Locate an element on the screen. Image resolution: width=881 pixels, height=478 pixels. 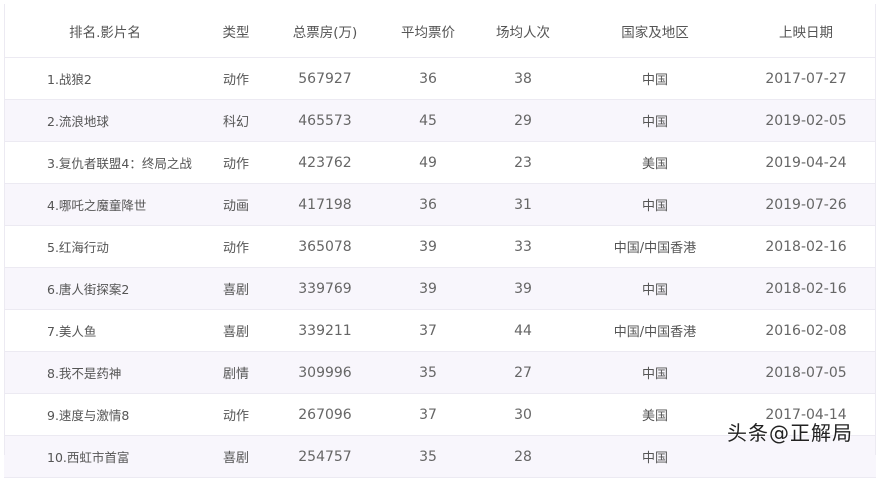
cell-type: 动画 is located at coordinates (236, 204).